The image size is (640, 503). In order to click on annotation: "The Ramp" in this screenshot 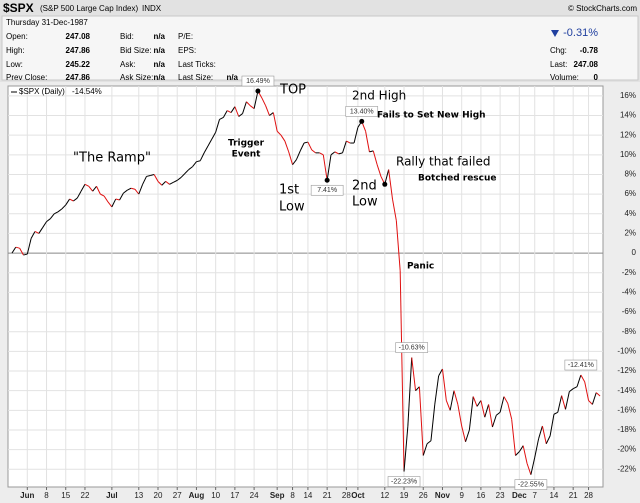, I will do `click(112, 158)`.